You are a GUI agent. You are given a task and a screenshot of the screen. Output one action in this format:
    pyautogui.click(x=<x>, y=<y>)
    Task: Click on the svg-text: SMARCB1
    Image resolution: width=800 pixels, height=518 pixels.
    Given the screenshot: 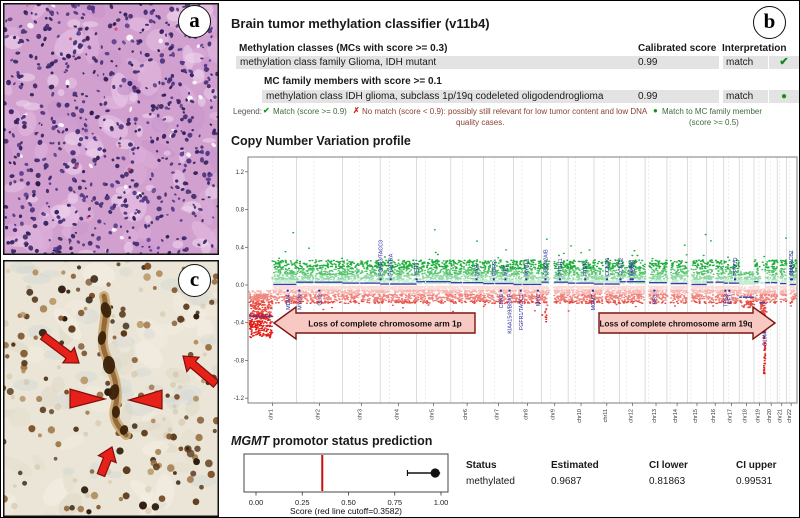 What is the action you would take?
    pyautogui.click(x=792, y=263)
    